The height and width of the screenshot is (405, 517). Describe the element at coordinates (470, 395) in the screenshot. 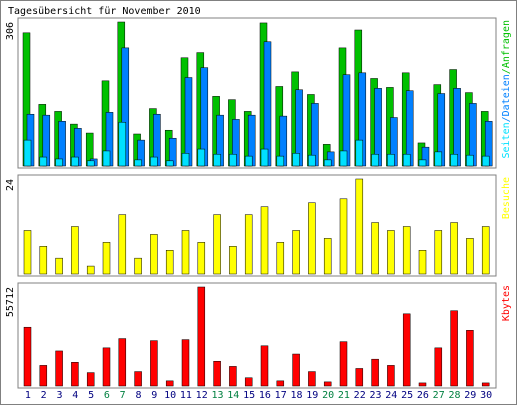

I see `x-tick-label: 29` at that location.